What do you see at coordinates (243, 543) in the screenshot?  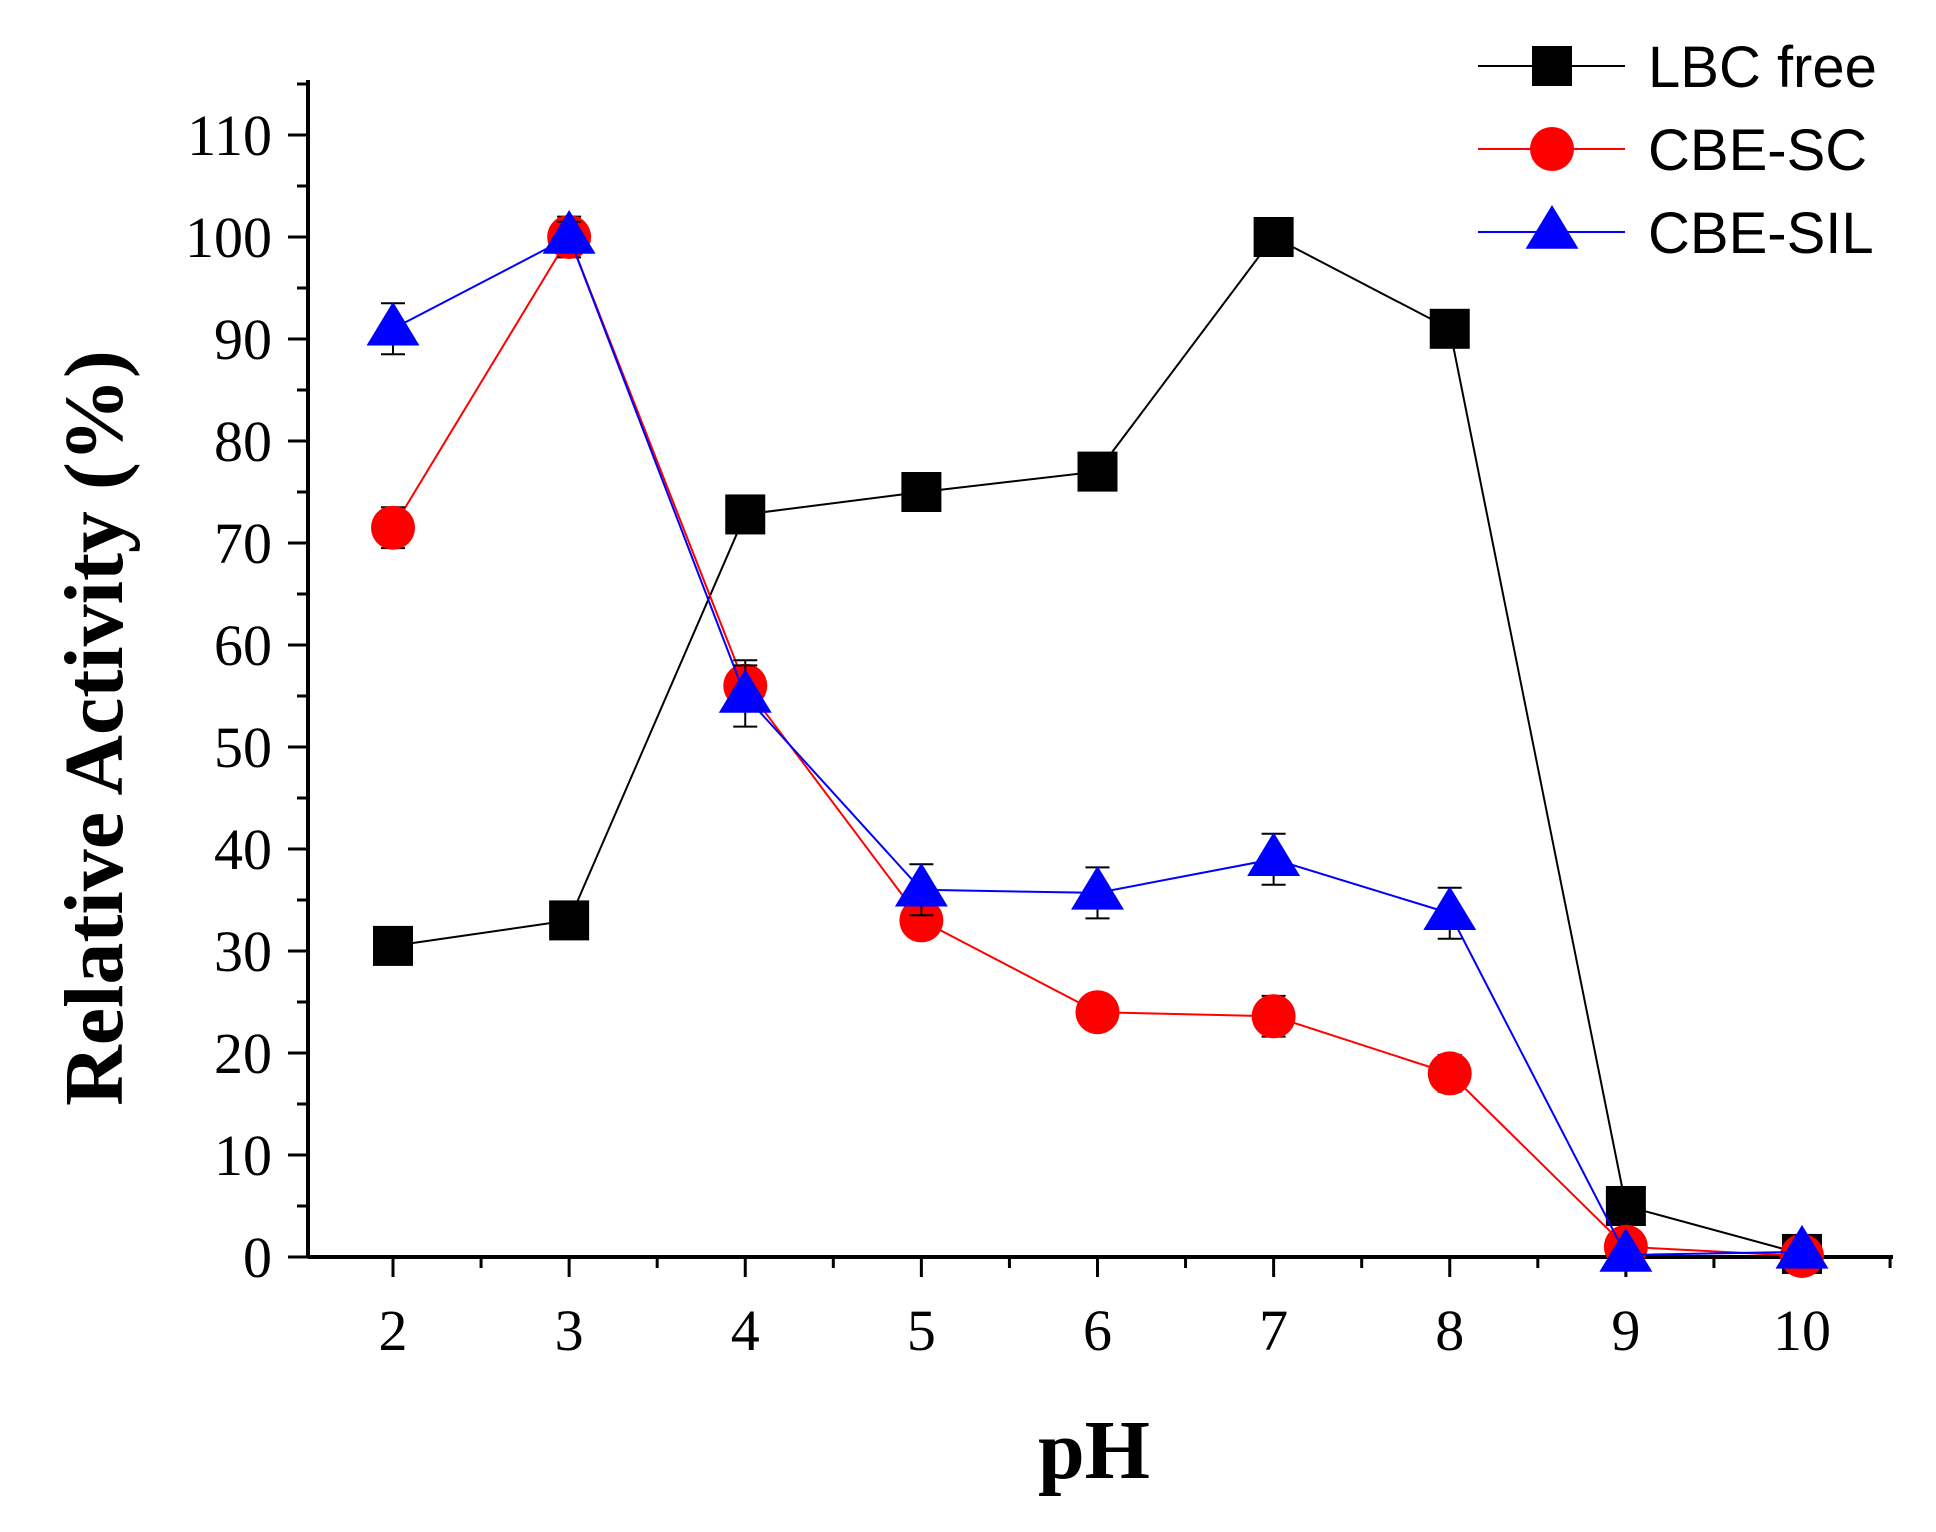 I see `y-tick-label-70: 70` at bounding box center [243, 543].